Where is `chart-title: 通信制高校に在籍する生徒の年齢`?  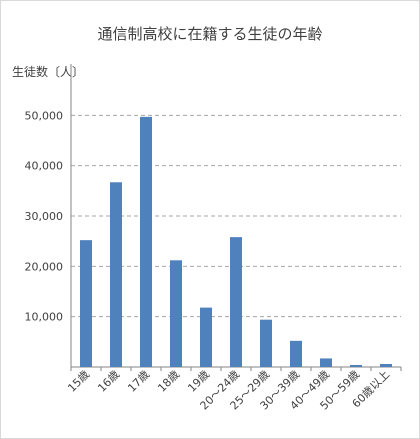
chart-title: 通信制高校に在籍する生徒の年齢 is located at coordinates (210, 34).